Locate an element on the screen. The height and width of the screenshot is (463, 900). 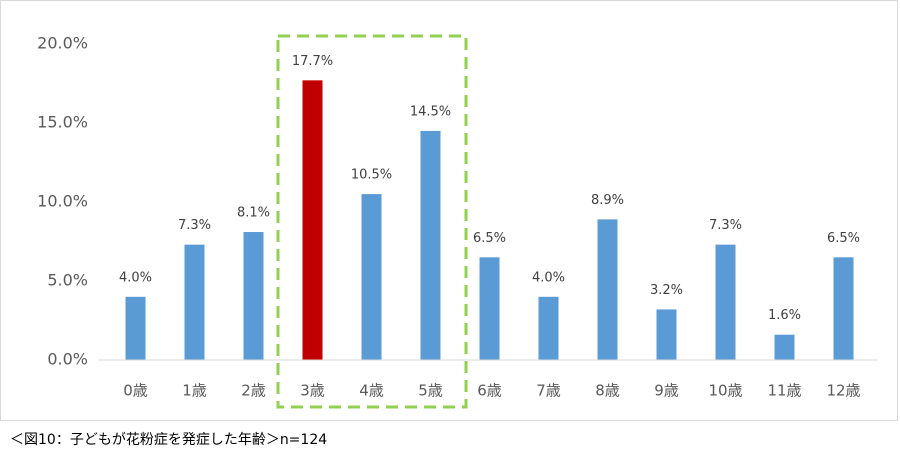
value-label: 1.6% is located at coordinates (784, 315).